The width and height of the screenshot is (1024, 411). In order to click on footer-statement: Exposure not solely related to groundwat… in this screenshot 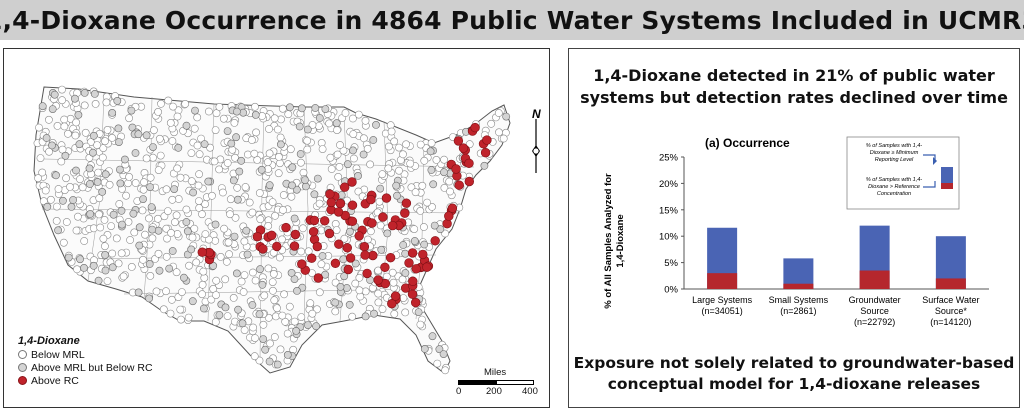, I will do `click(794, 374)`.